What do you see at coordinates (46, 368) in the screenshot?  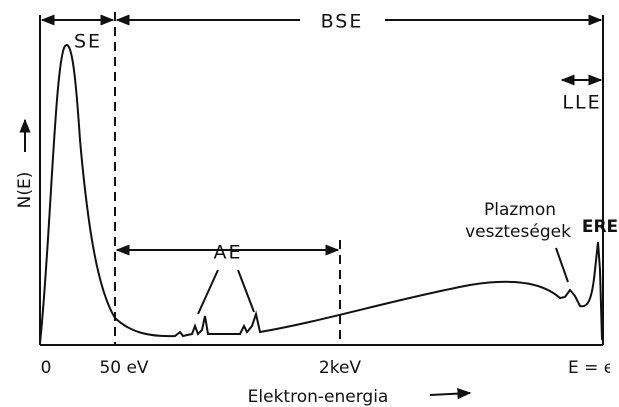 I see `x-tick-label: 0` at bounding box center [46, 368].